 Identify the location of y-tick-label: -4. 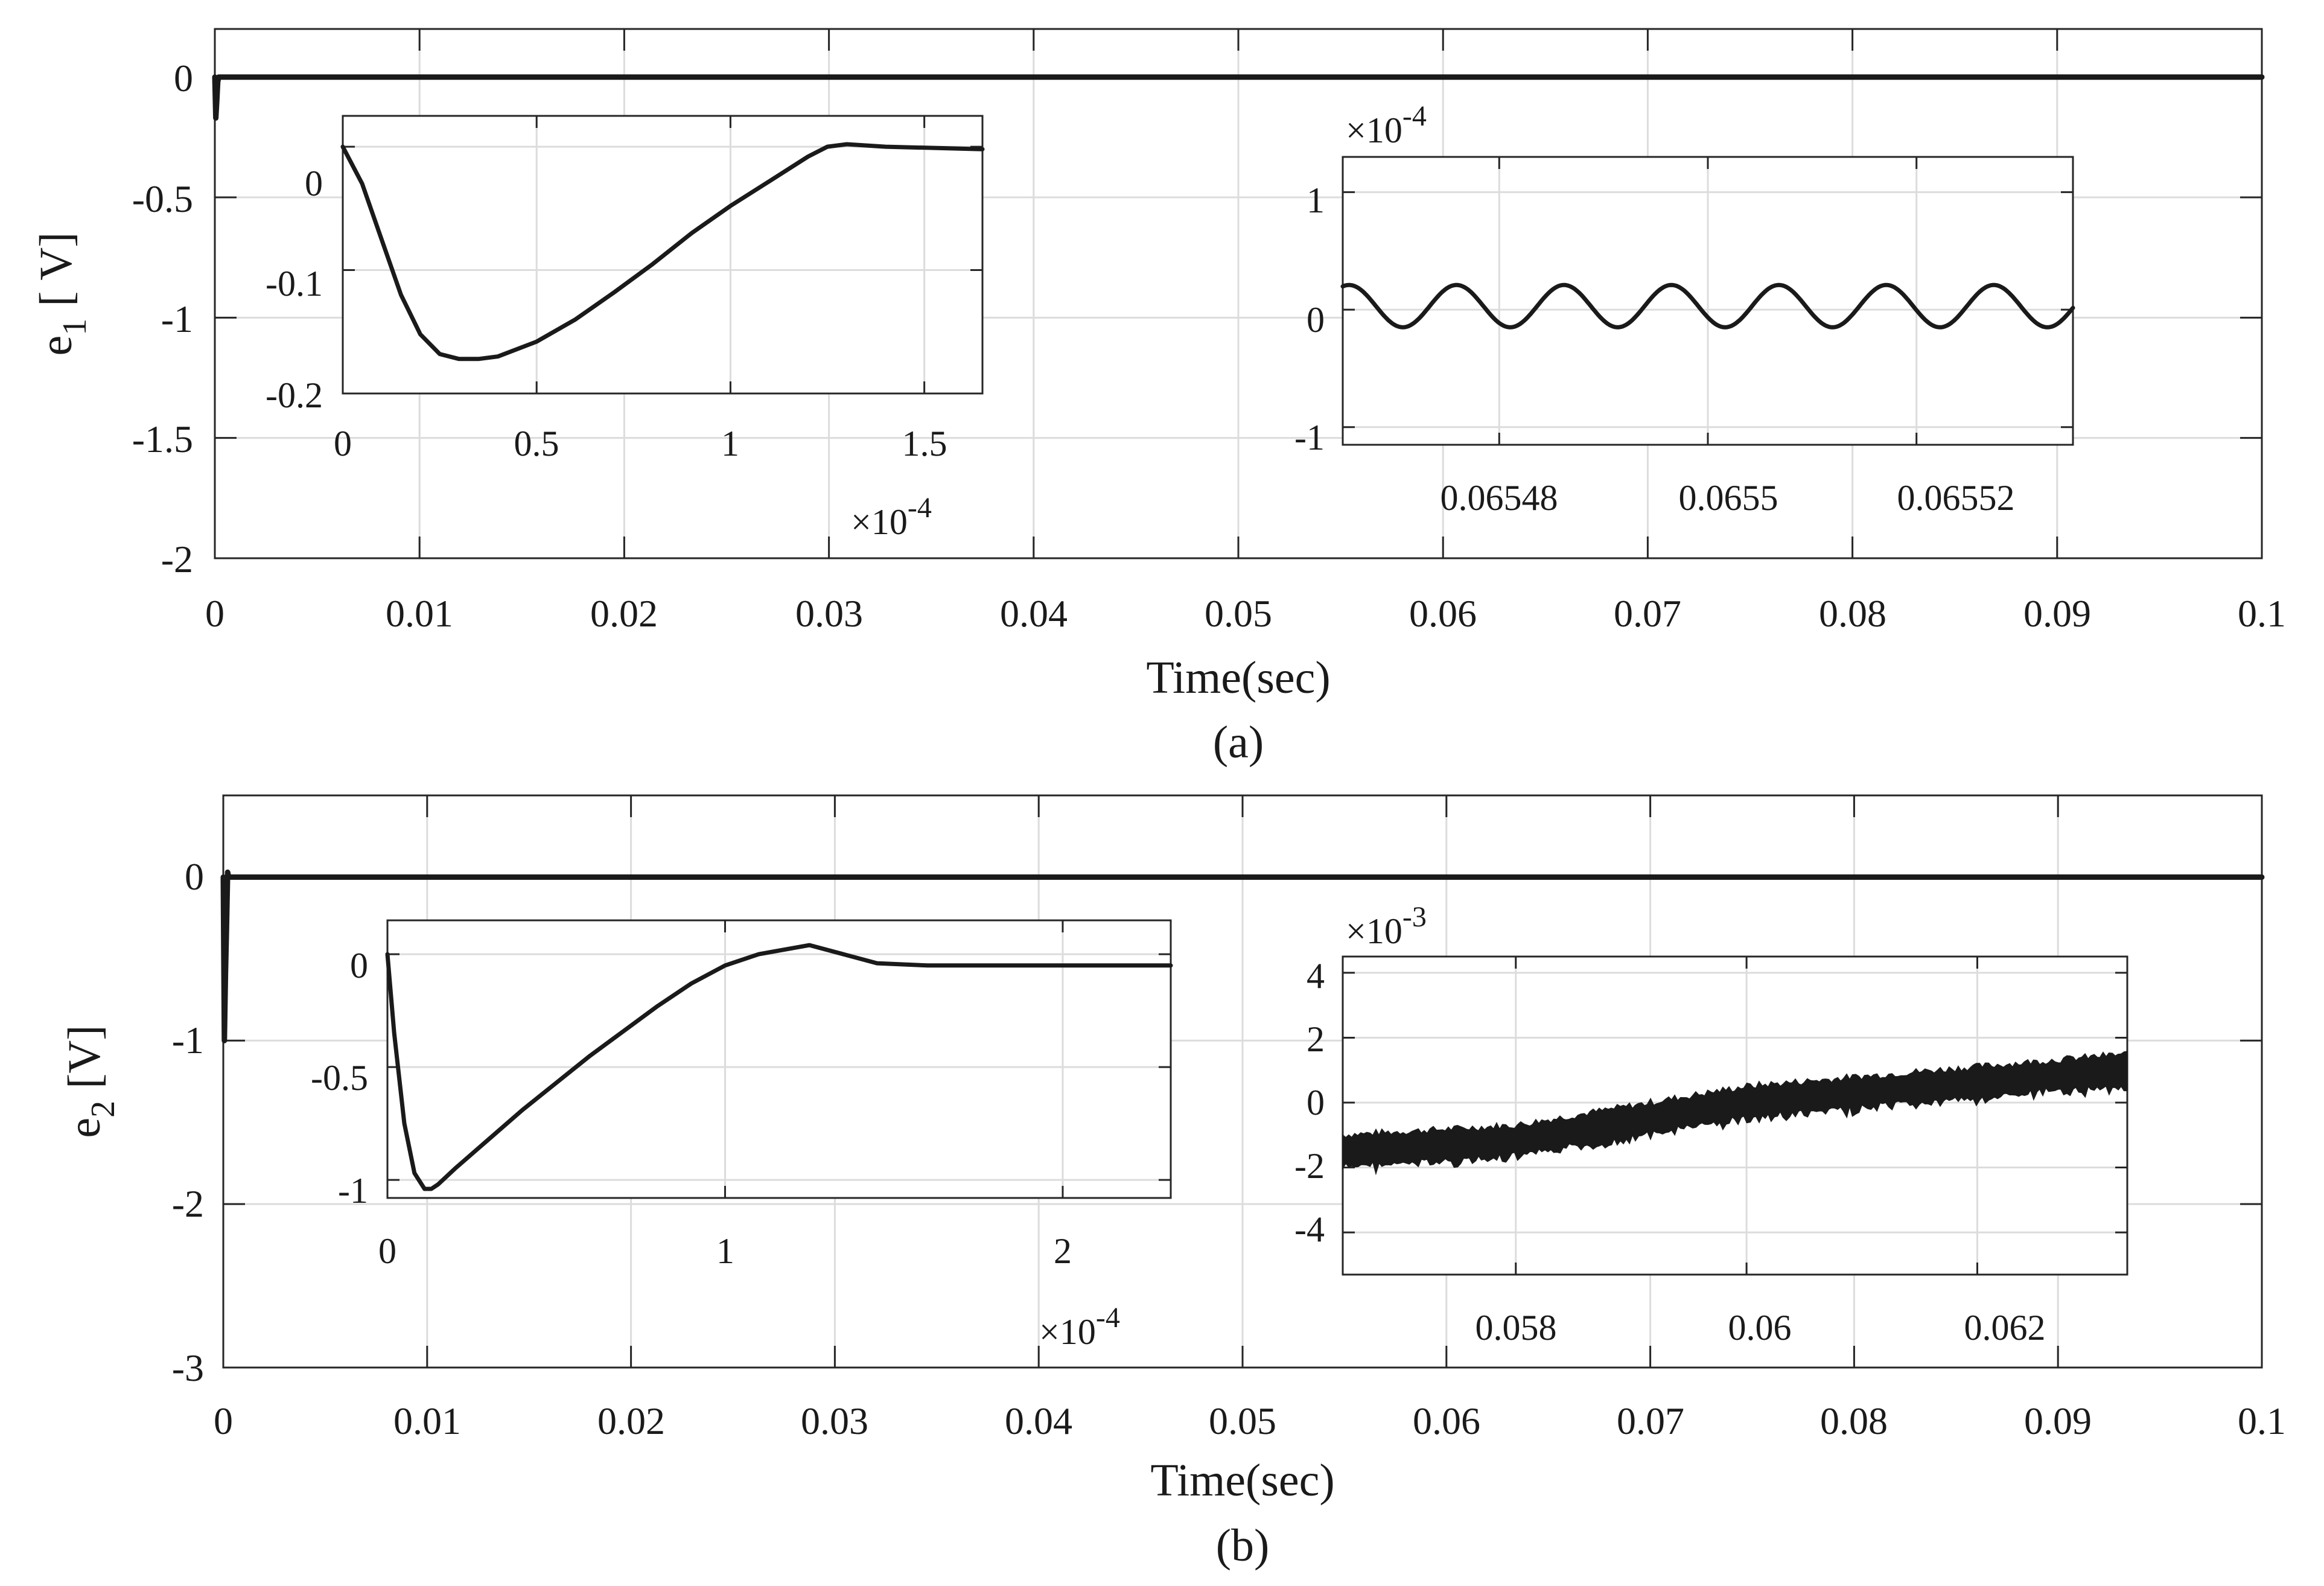
(1310, 1229).